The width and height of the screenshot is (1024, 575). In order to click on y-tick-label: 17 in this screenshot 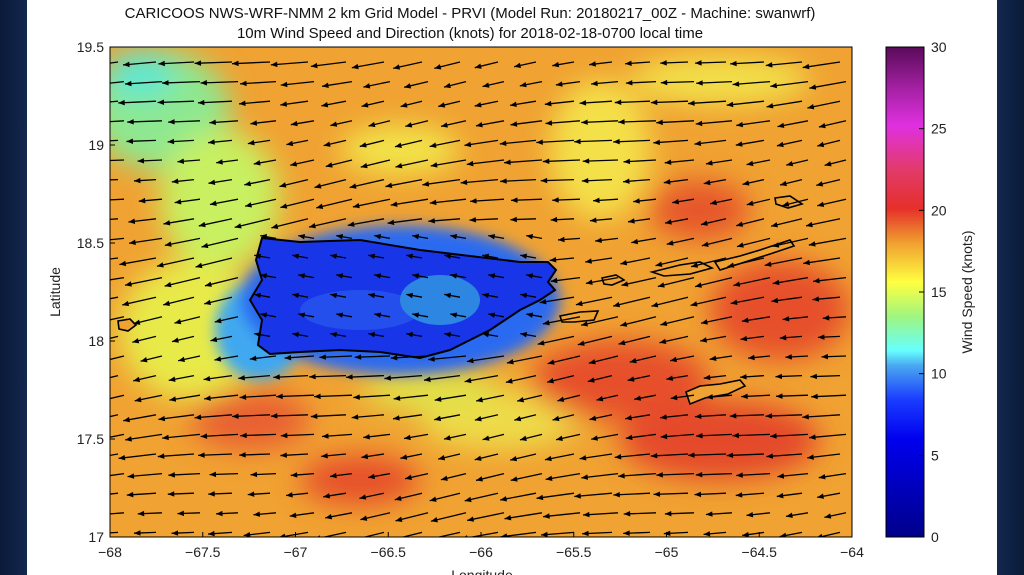, I will do `click(96, 537)`.